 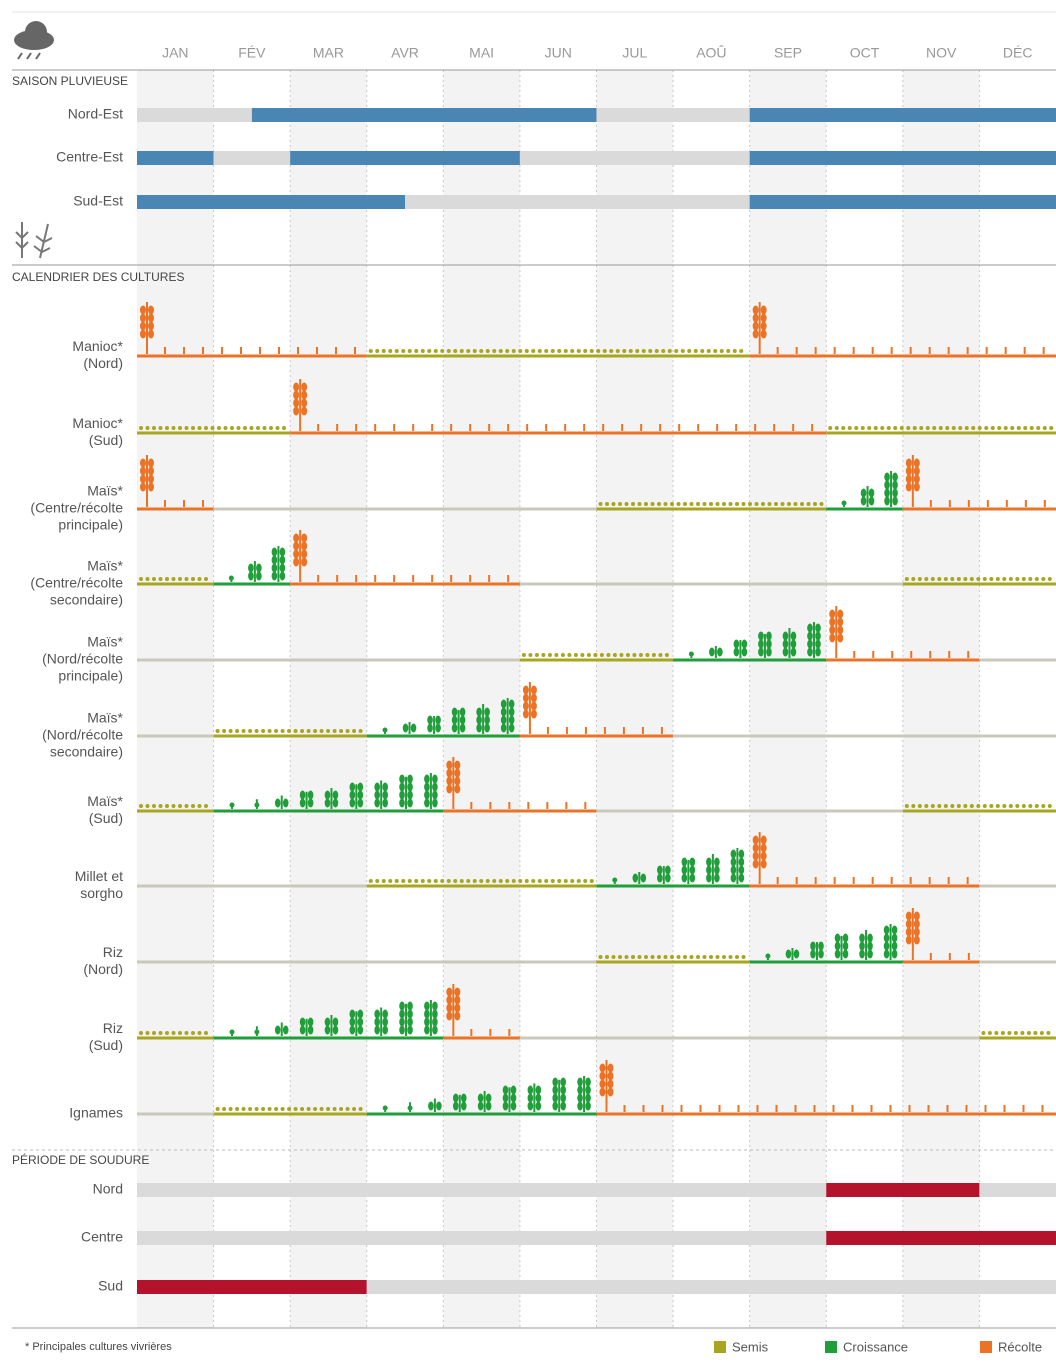 I want to click on row-label: Millet et, so click(x=99, y=876).